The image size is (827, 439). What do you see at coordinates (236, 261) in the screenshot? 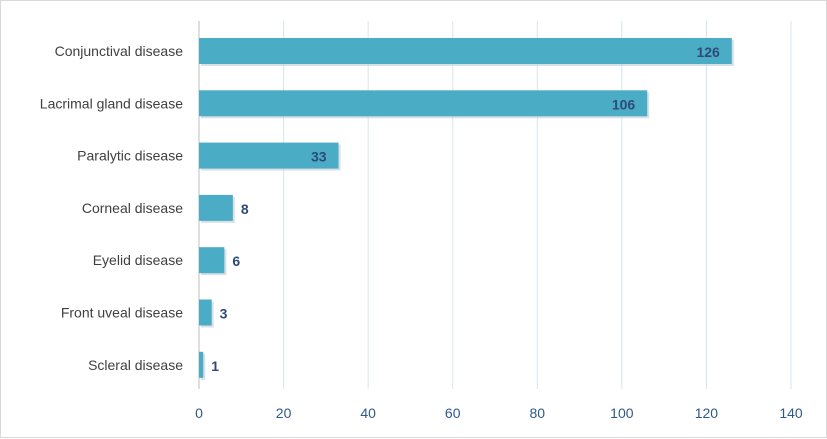
I see `data-label: 6` at bounding box center [236, 261].